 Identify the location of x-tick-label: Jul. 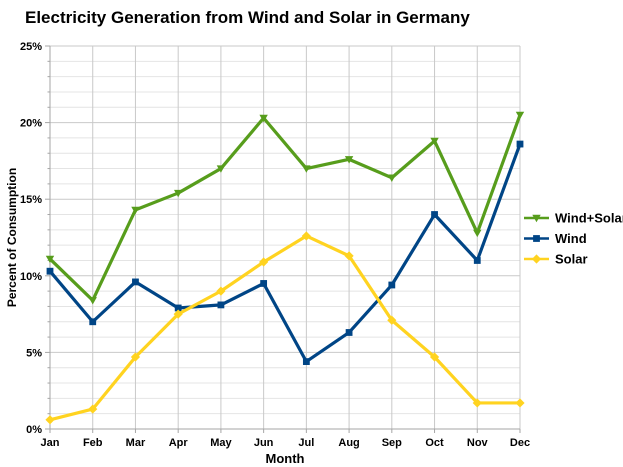
(306, 443).